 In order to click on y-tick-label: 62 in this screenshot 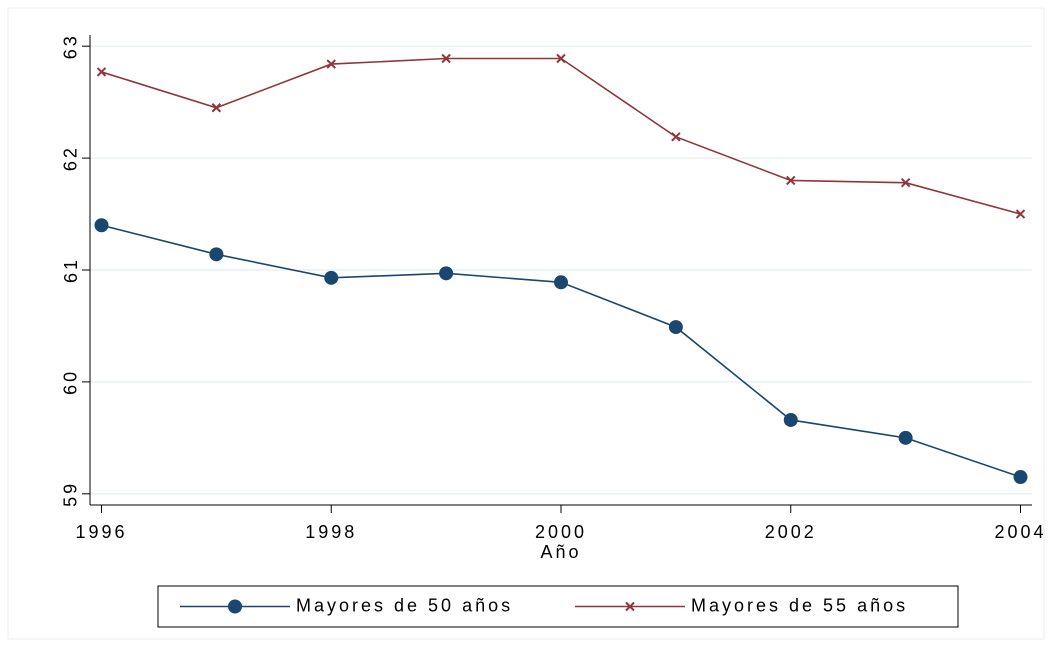, I will do `click(71, 158)`.